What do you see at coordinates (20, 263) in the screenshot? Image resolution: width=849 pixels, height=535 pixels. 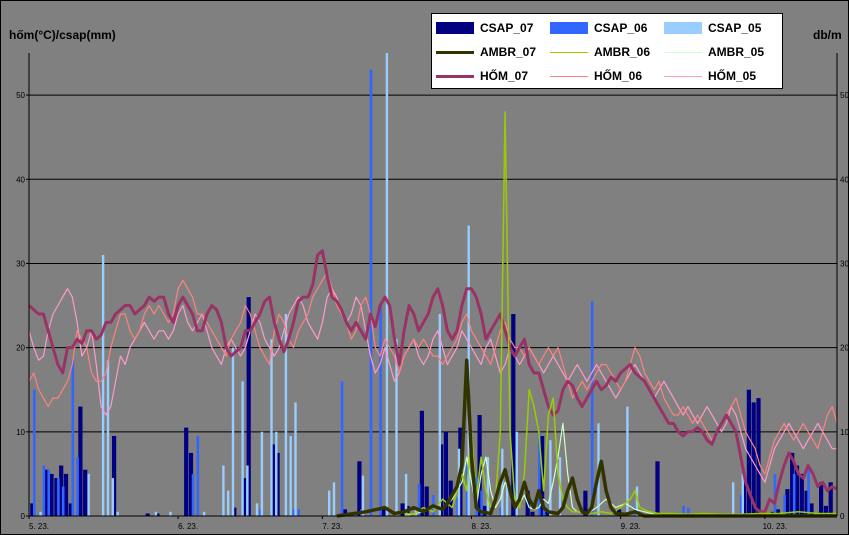 I see `y-tick-label: 30` at bounding box center [20, 263].